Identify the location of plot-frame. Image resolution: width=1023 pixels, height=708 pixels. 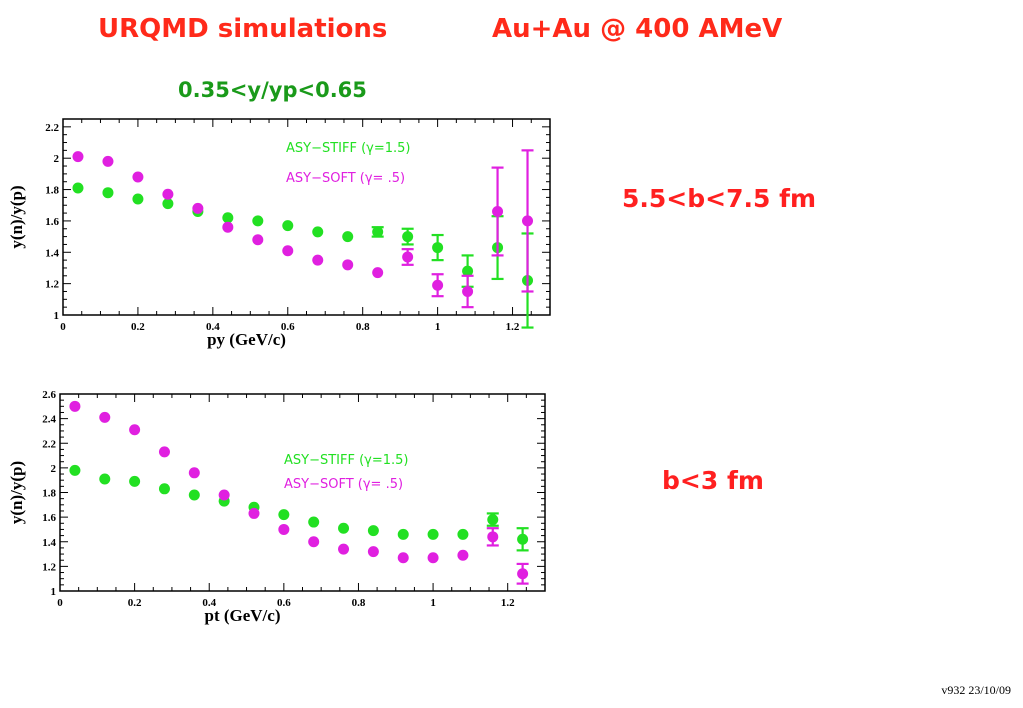
(302, 492).